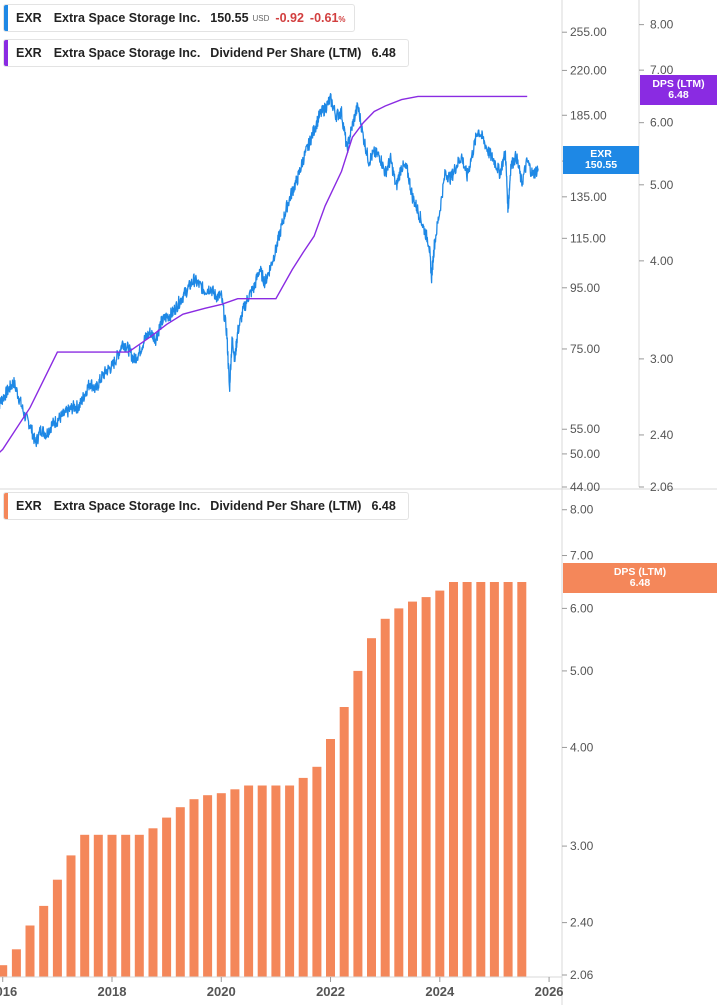 The height and width of the screenshot is (1005, 717). I want to click on dps-upper-tag-label: DPS (LTM), so click(678, 84).